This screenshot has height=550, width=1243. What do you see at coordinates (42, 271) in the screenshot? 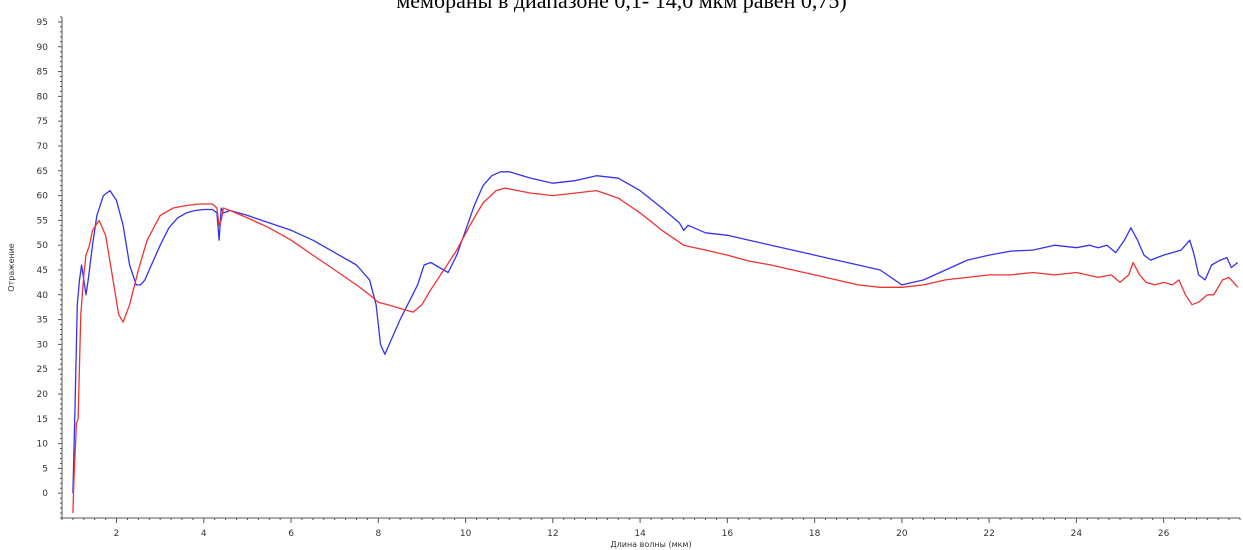
I see `y-tick-label: 45` at bounding box center [42, 271].